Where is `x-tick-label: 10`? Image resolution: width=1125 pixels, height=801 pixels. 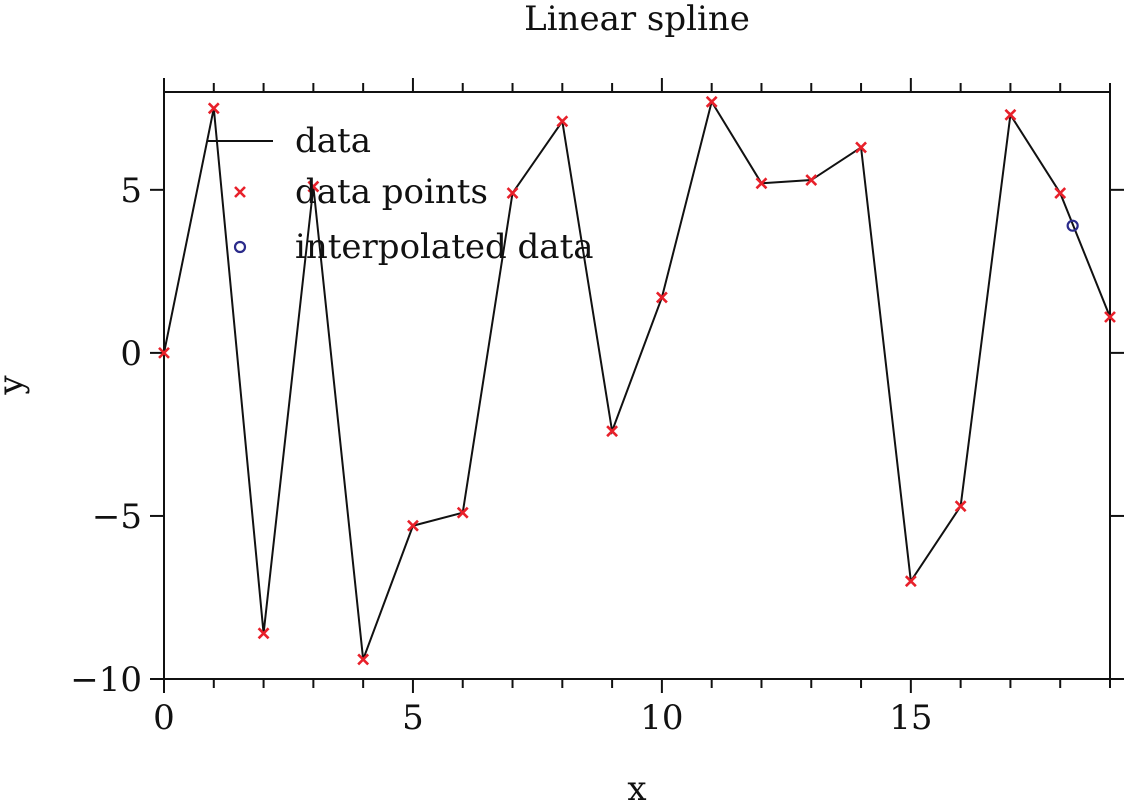 x-tick-label: 10 is located at coordinates (661, 718).